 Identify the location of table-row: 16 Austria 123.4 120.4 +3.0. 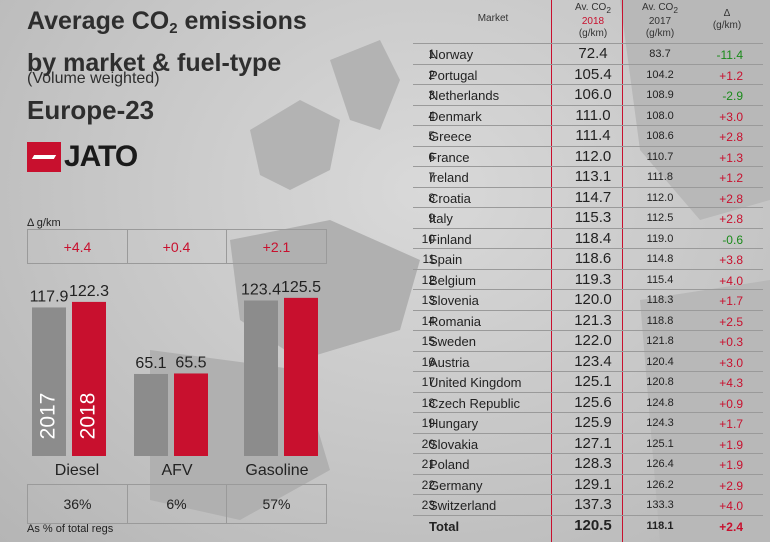
(588, 361).